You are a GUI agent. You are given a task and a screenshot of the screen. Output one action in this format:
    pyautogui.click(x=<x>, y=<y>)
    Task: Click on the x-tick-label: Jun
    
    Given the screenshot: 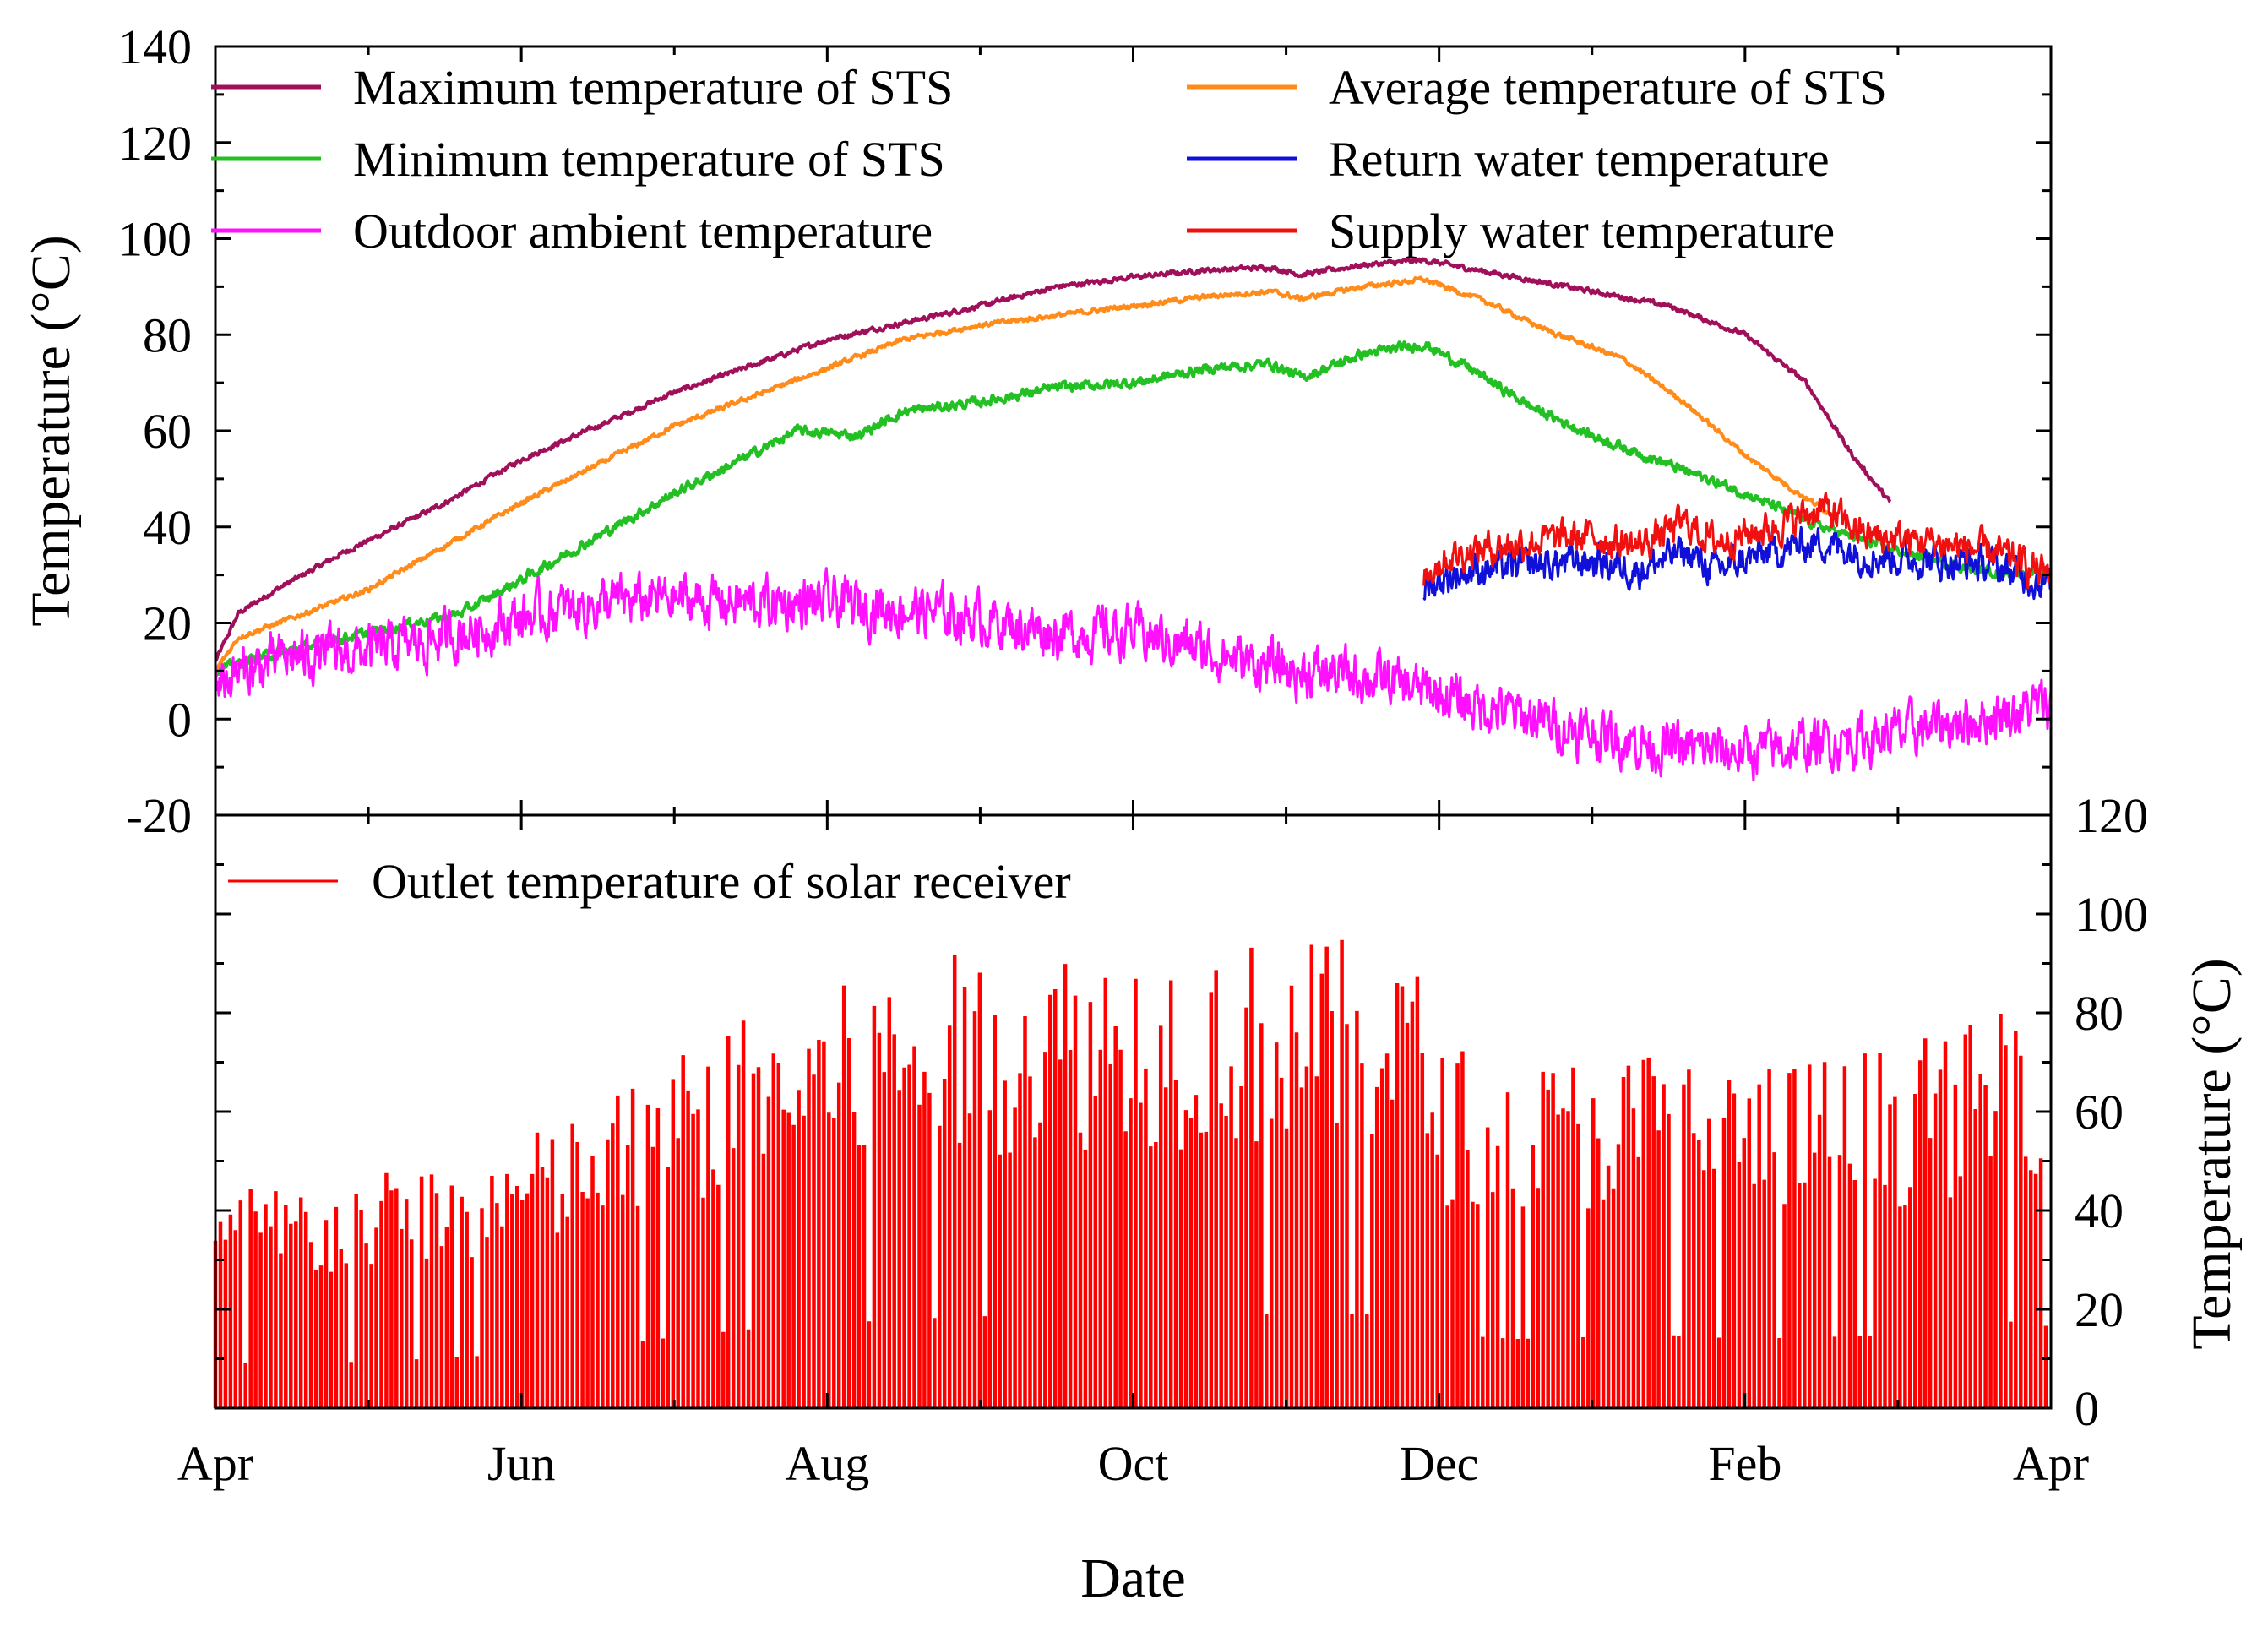 What is the action you would take?
    pyautogui.click(x=522, y=1463)
    